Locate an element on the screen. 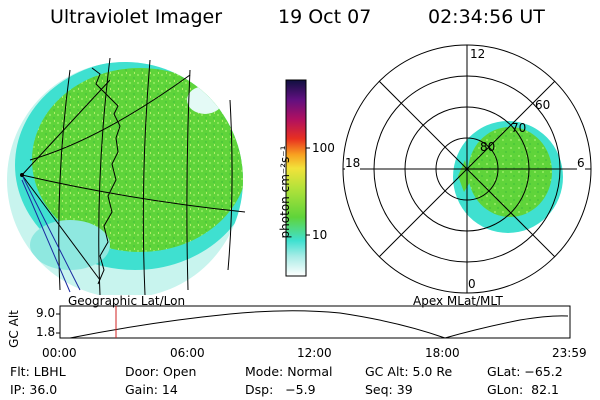 This screenshot has width=600, height=400. colorbar-tick-100: 100 is located at coordinates (323, 148).